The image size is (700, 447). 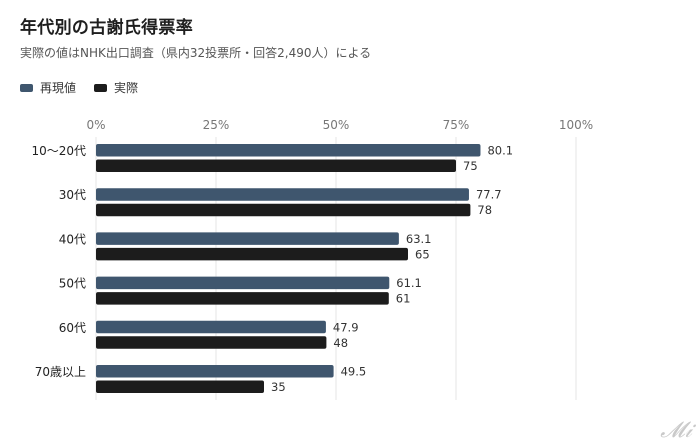 I want to click on legend-item-series-b: 実際, so click(x=116, y=87).